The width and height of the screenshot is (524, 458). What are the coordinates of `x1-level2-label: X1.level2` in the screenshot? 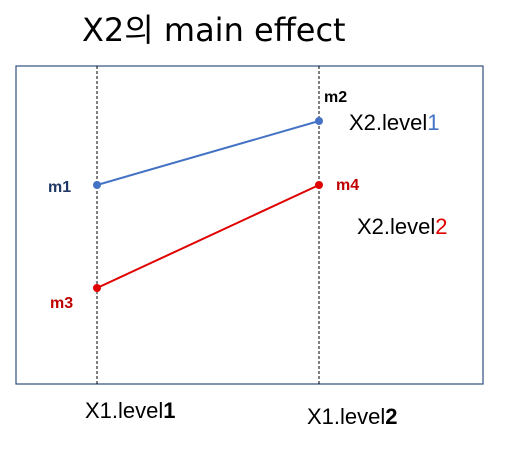 It's located at (352, 416).